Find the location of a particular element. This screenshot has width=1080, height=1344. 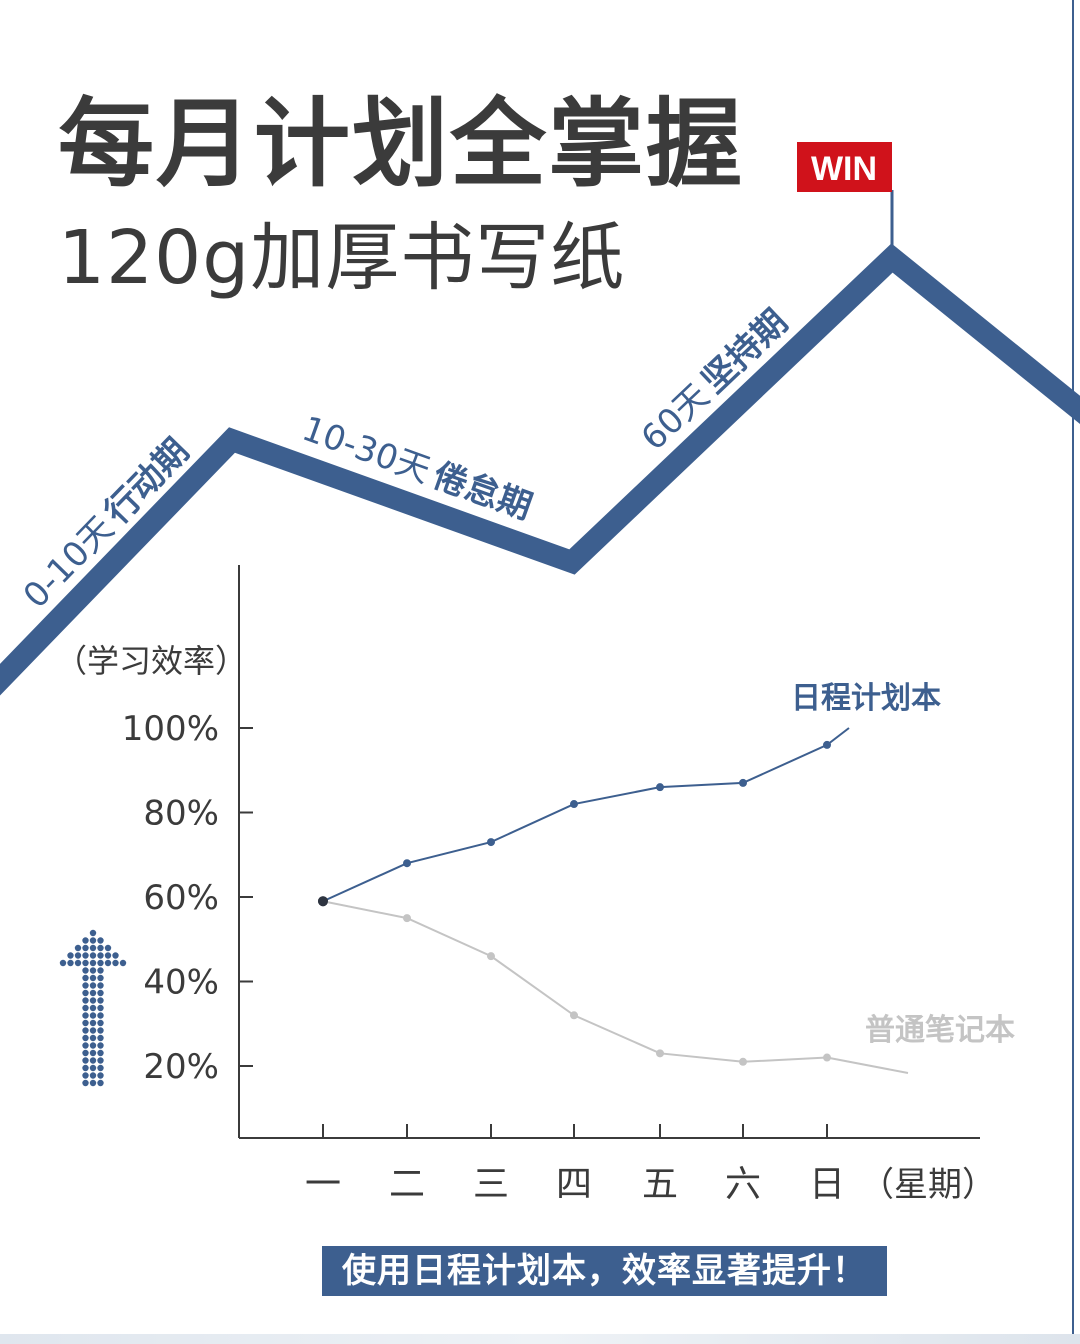

x-tick-label: 一 is located at coordinates (323, 1184).